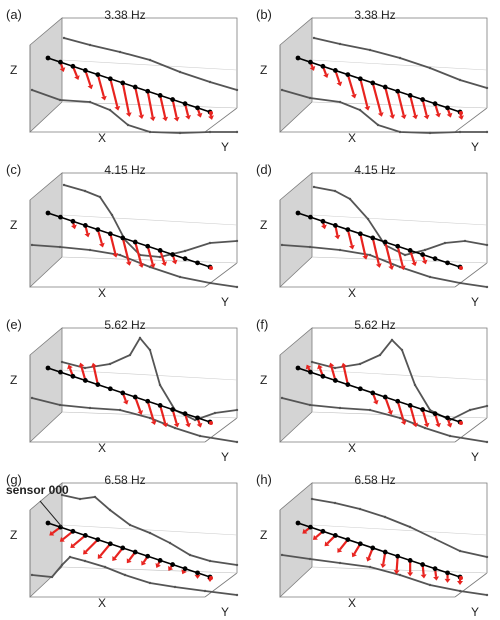 This screenshot has height=620, width=500. Describe the element at coordinates (134, 540) in the screenshot. I see `mode-plot` at that location.